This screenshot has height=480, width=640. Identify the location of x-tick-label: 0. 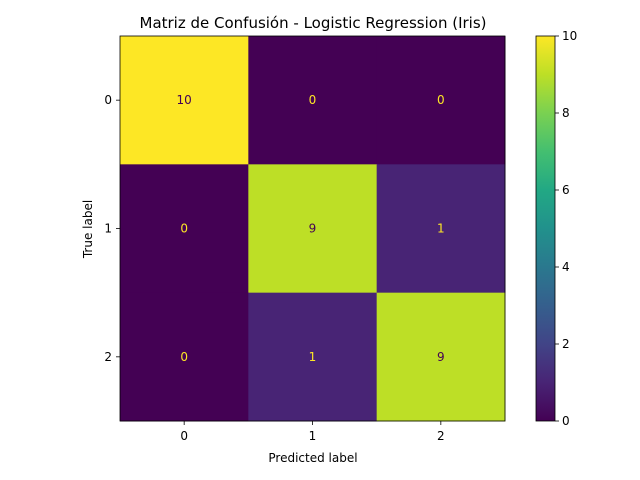
(184, 436).